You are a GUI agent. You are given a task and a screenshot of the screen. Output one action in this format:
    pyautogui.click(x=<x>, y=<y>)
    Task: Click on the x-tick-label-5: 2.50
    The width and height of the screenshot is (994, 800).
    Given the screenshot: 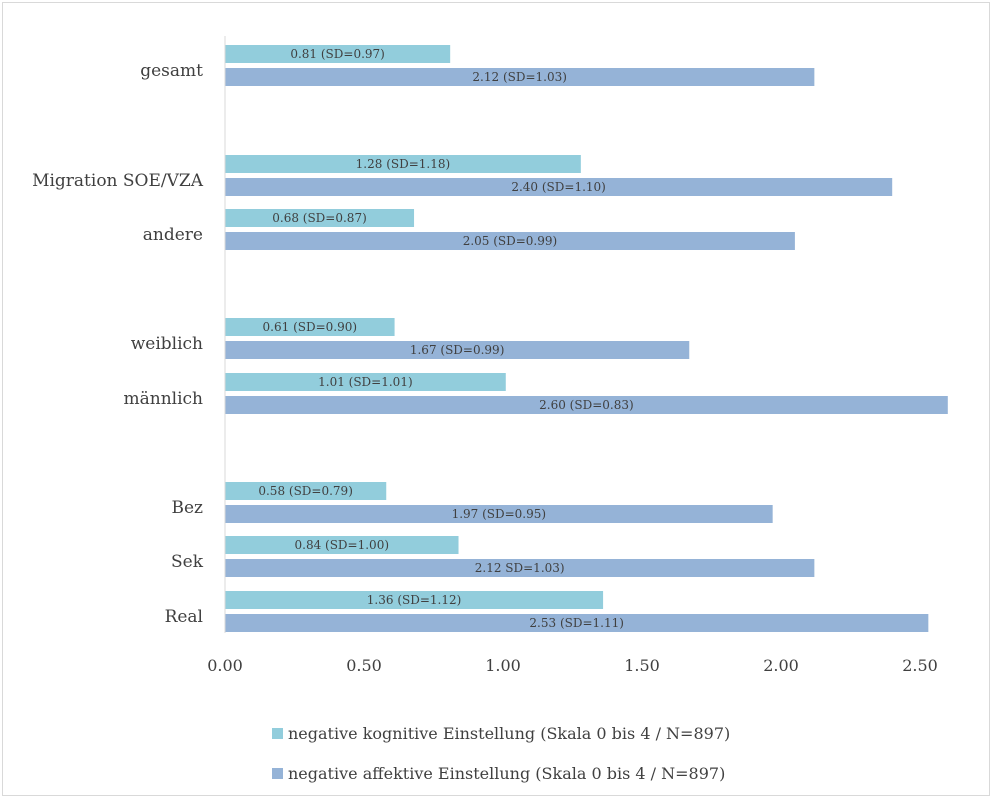 What is the action you would take?
    pyautogui.click(x=920, y=665)
    